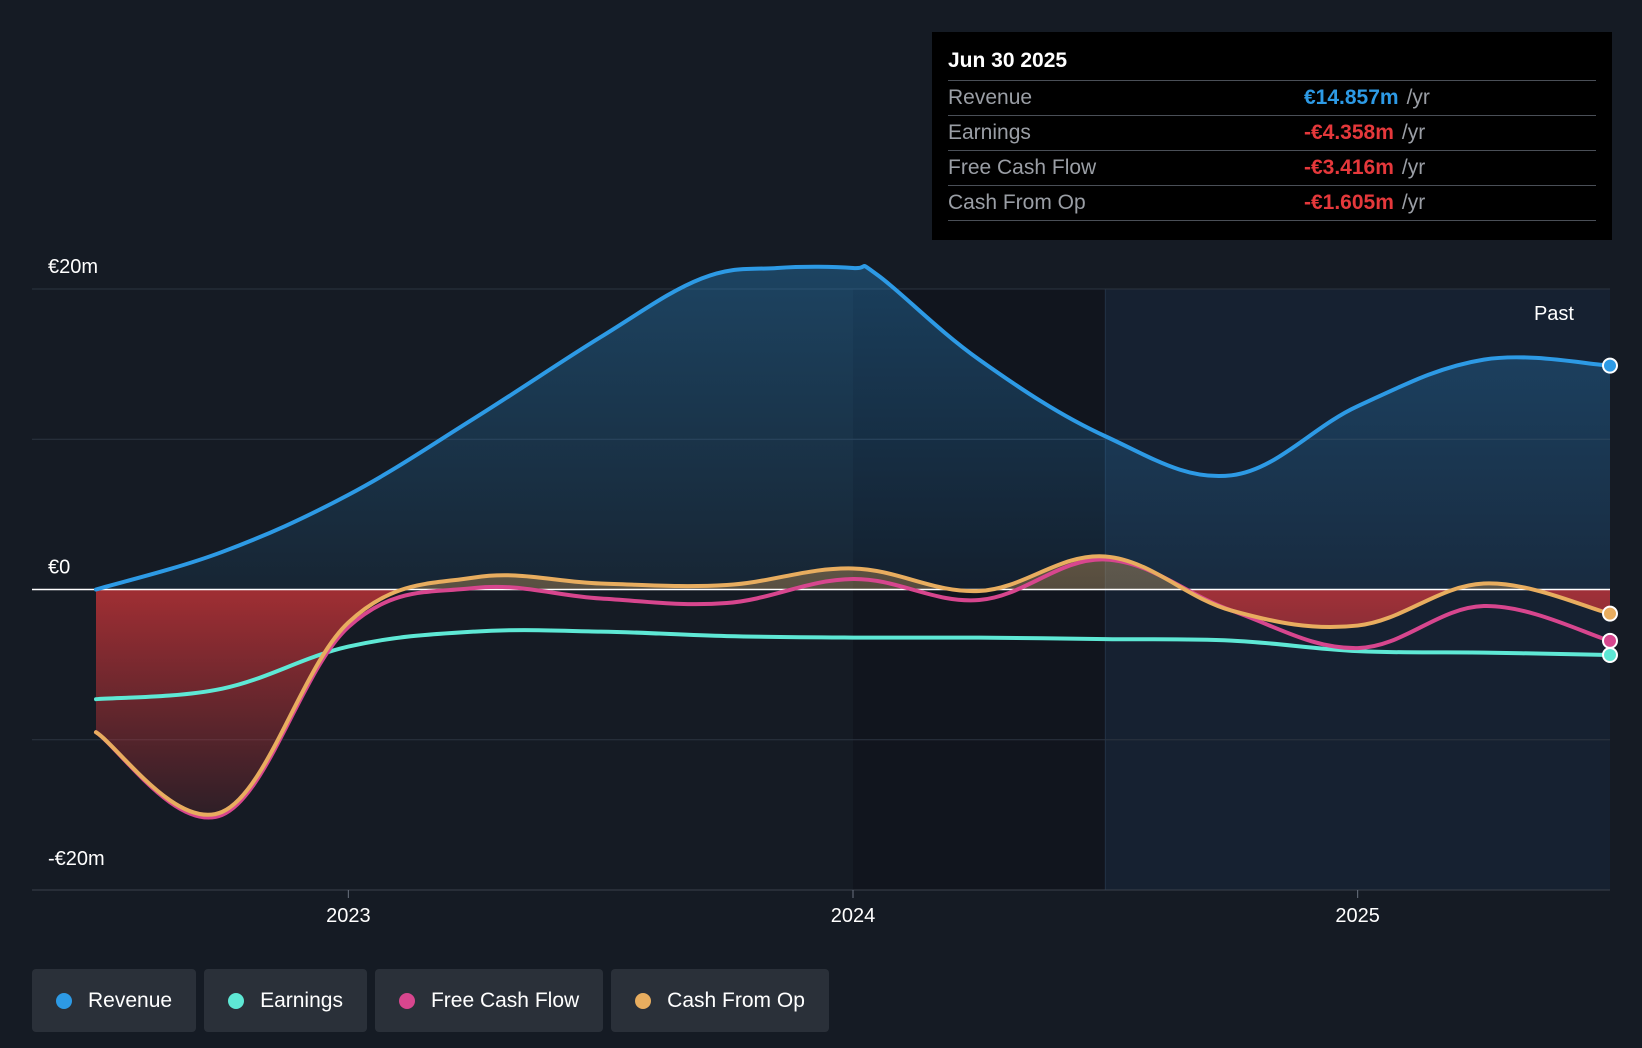 This screenshot has width=1642, height=1048. What do you see at coordinates (59, 568) in the screenshot?
I see `y-tick-label: €0` at bounding box center [59, 568].